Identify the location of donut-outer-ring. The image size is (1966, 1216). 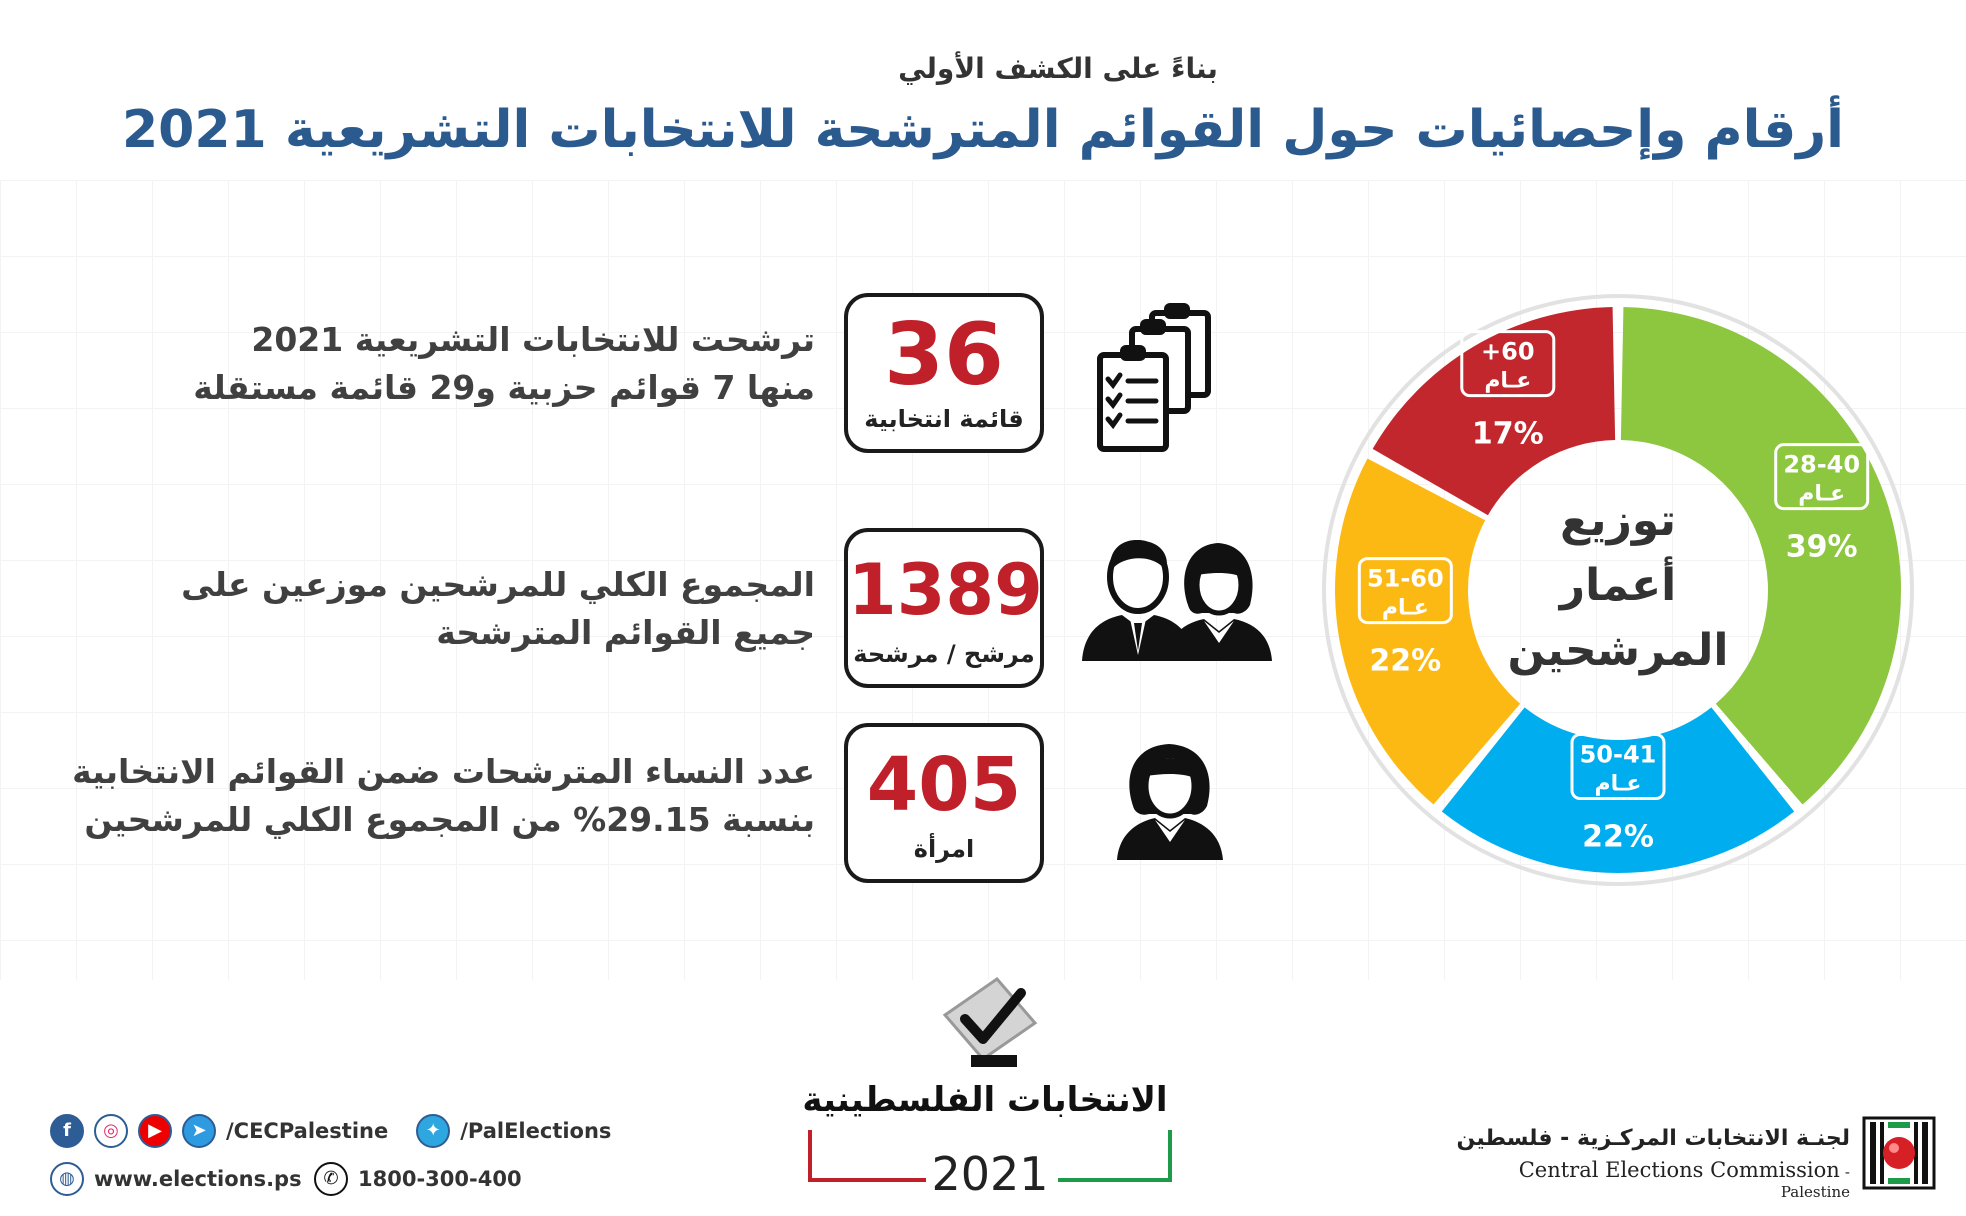
(1618, 590).